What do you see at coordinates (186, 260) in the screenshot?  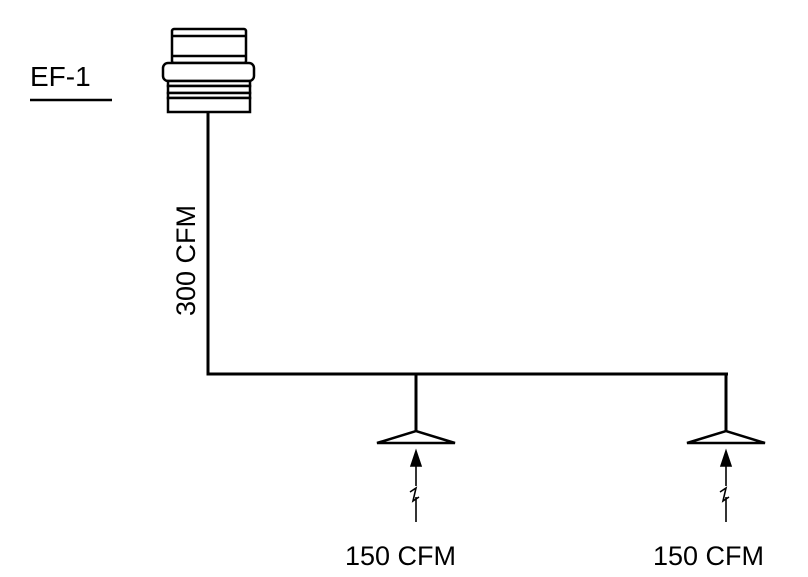 I see `main-duct-airflow-label: 300 CFM` at bounding box center [186, 260].